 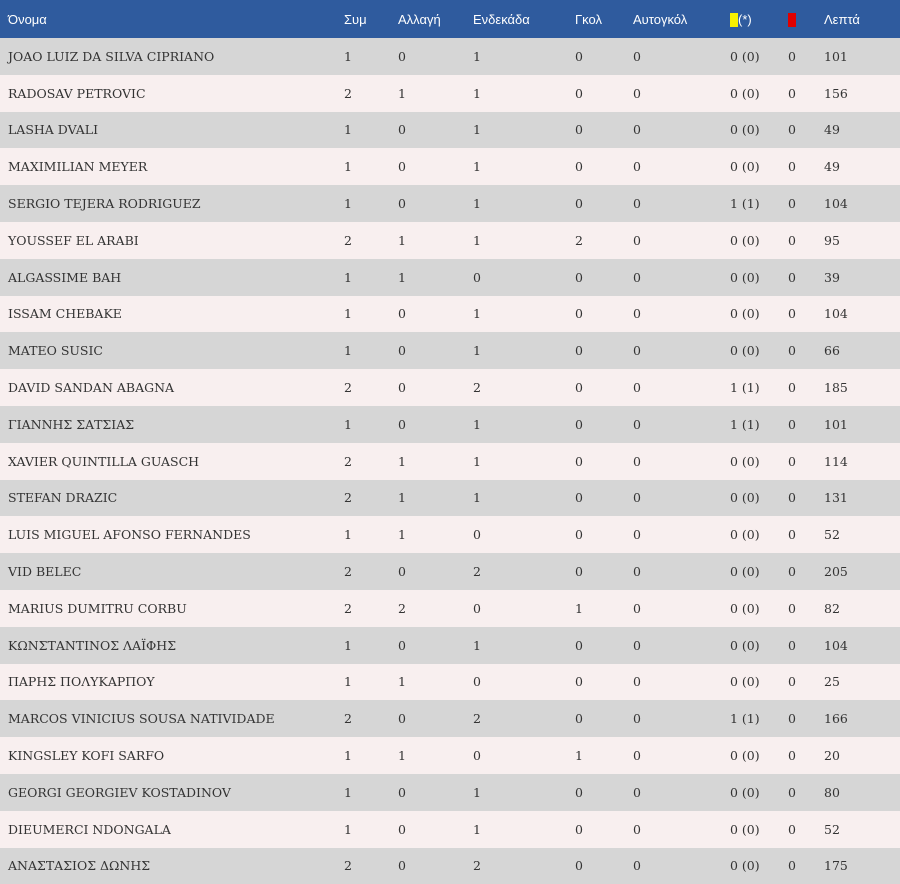 I want to click on minutes-cell: 101, so click(x=836, y=424).